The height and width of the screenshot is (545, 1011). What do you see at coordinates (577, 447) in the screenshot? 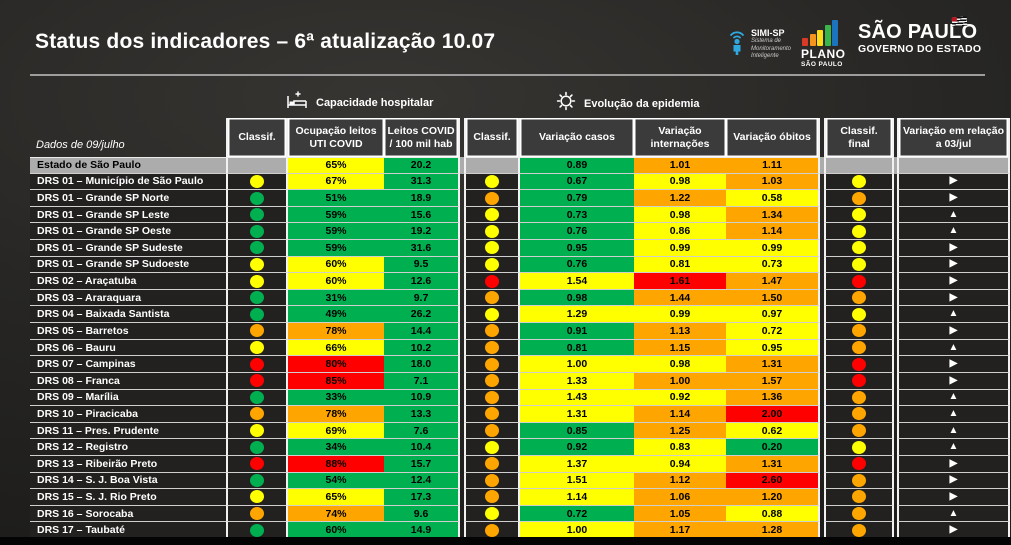
I see `value-cell-casos: 0.92` at bounding box center [577, 447].